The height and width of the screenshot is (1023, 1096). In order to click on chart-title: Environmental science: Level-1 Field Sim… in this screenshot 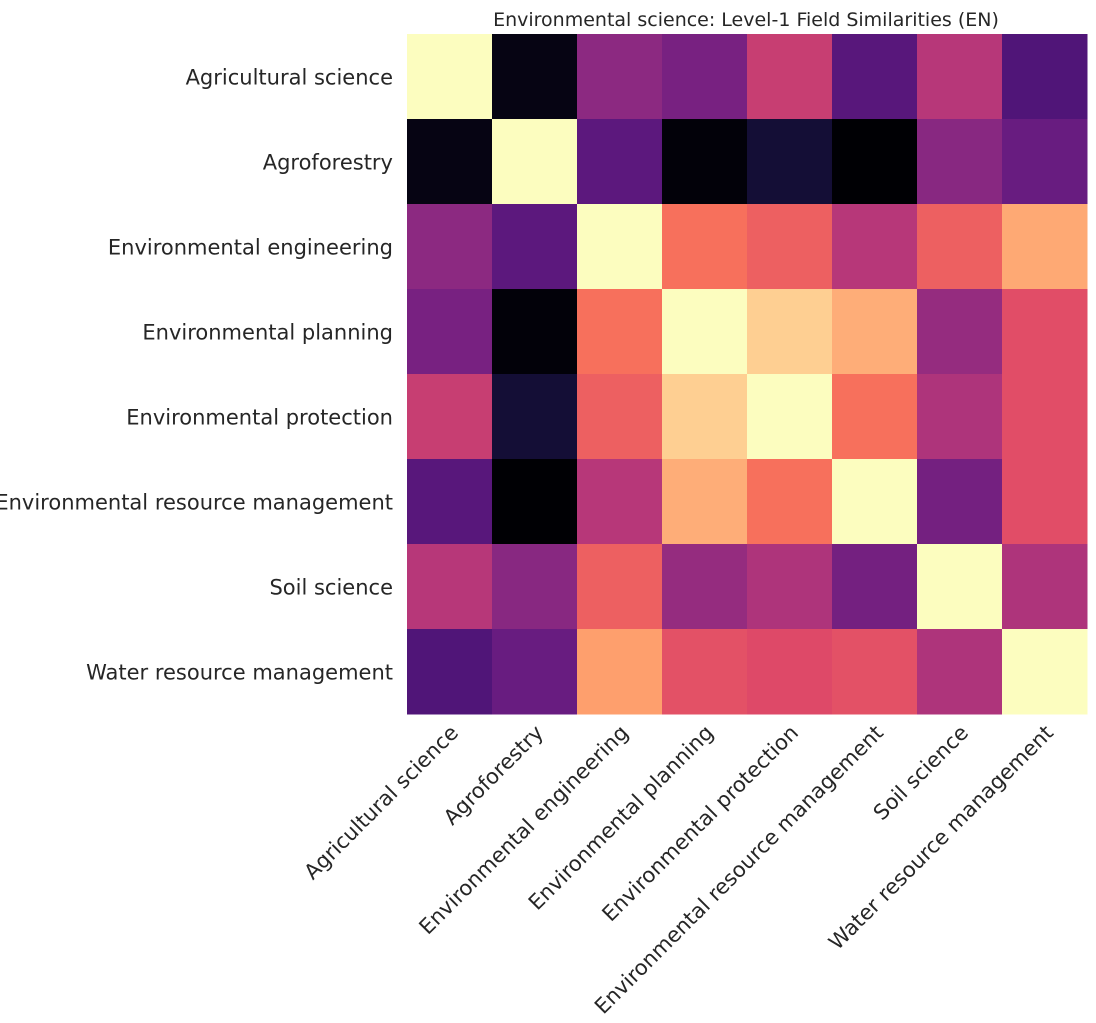, I will do `click(746, 20)`.